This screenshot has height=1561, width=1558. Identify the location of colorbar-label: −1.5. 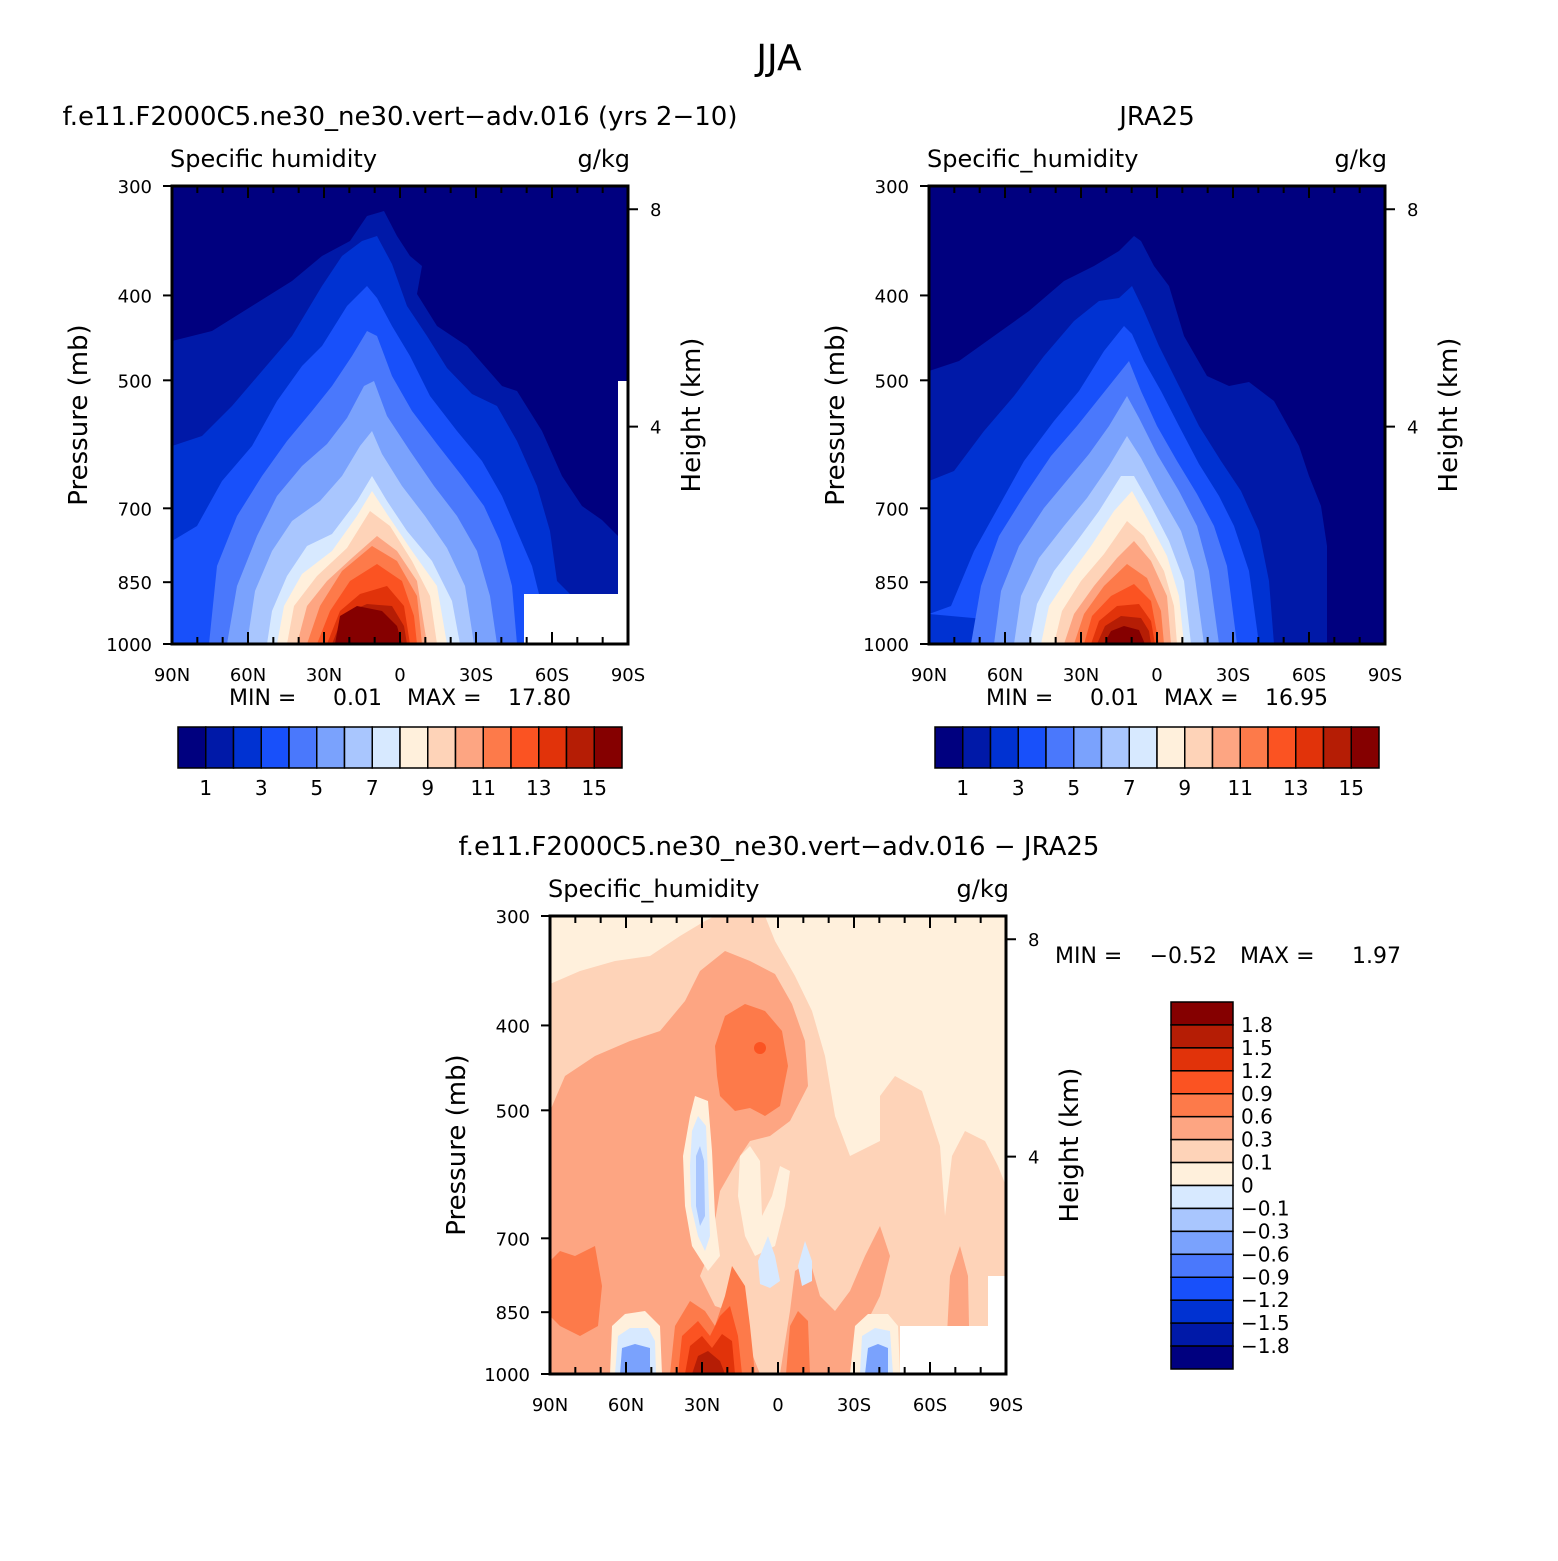
(1265, 1323).